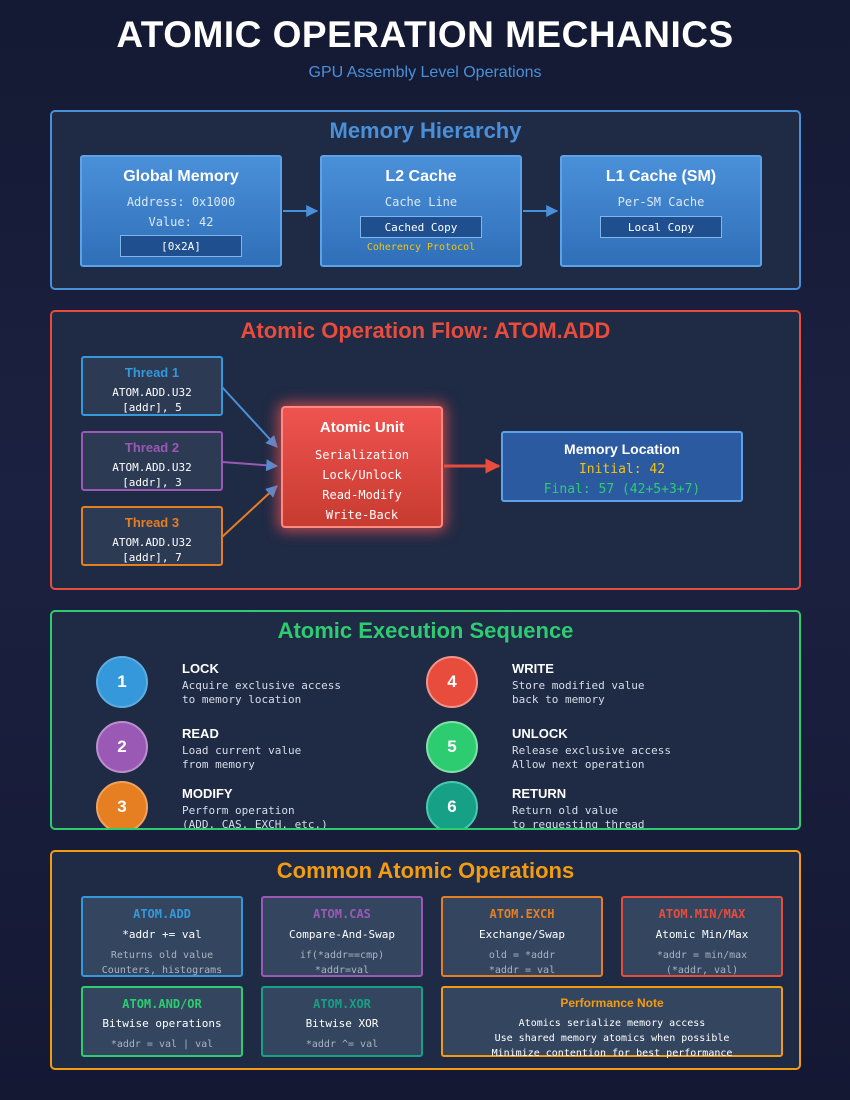  Describe the element at coordinates (362, 427) in the screenshot. I see `atomic-unit-title: Atomic Unit` at that location.